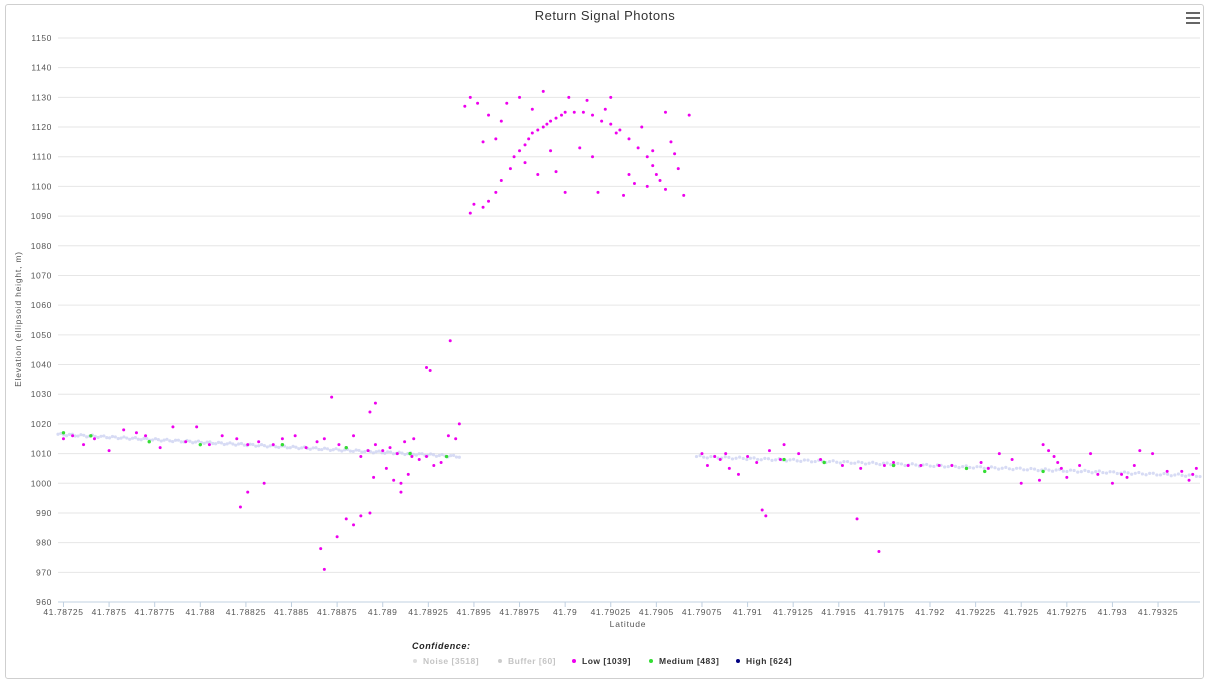 Image resolution: width=1210 pixels, height=685 pixels. What do you see at coordinates (41, 97) in the screenshot?
I see `y-tick-label: 1130` at bounding box center [41, 97].